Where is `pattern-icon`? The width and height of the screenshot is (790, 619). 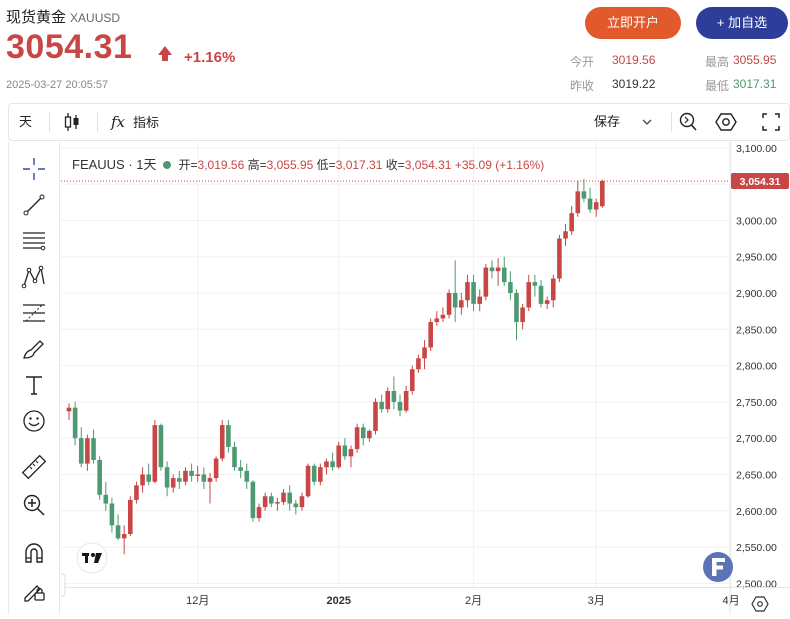 pattern-icon is located at coordinates (34, 277).